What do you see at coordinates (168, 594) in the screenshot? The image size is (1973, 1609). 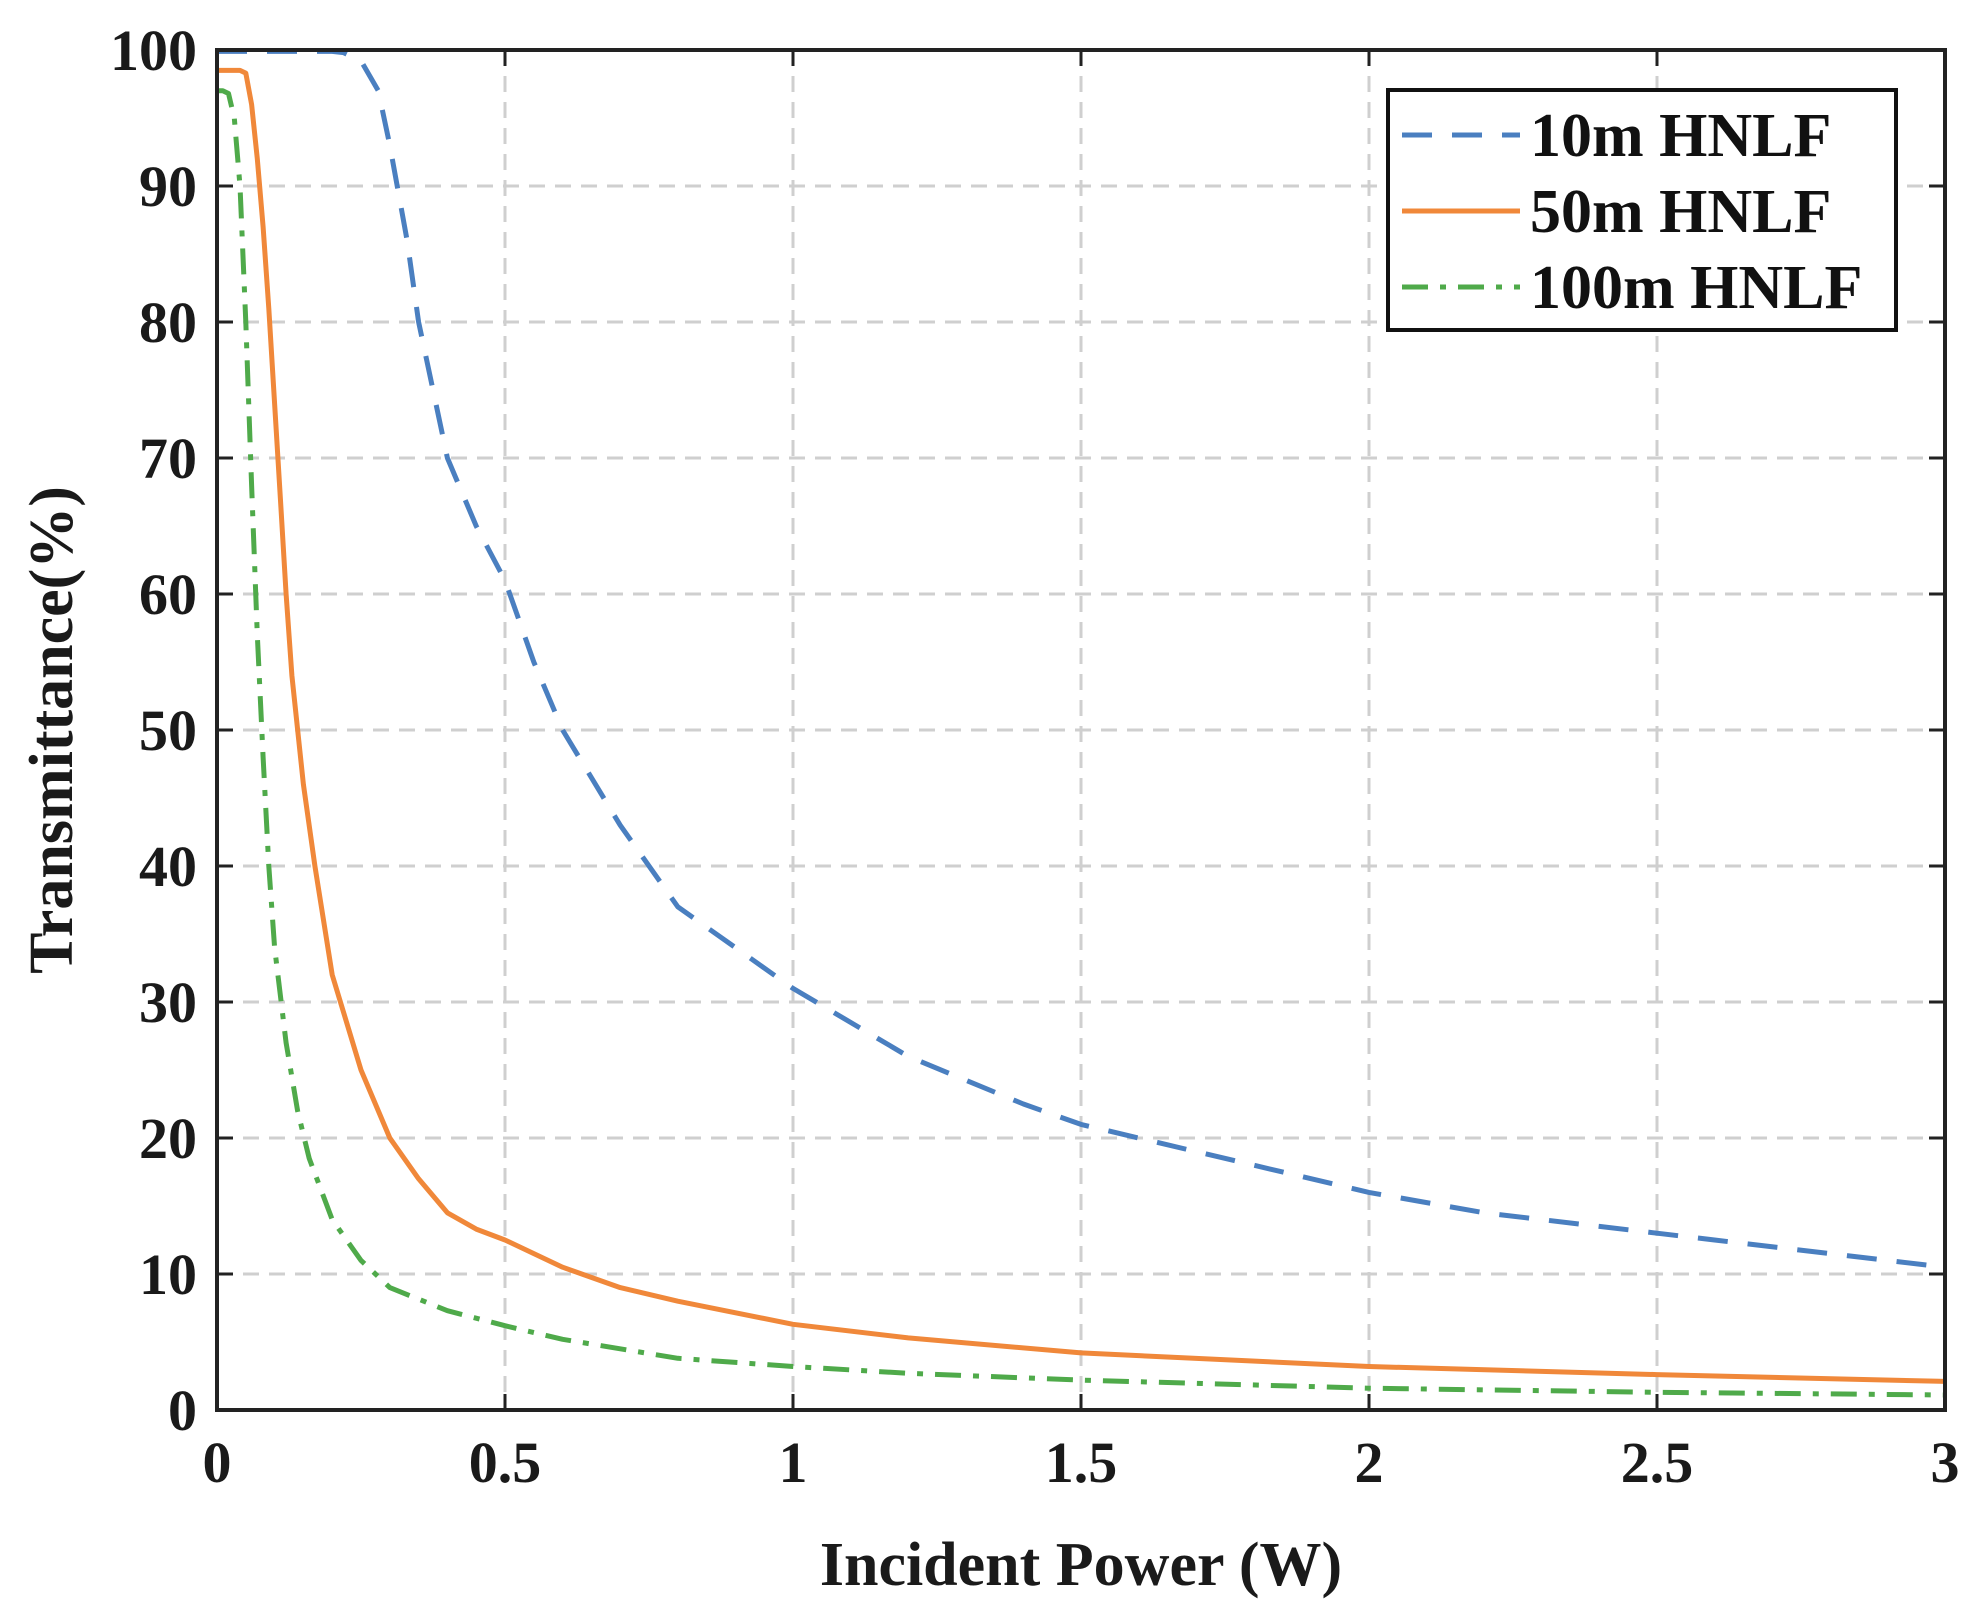 I see `y-tick-label: 60` at bounding box center [168, 594].